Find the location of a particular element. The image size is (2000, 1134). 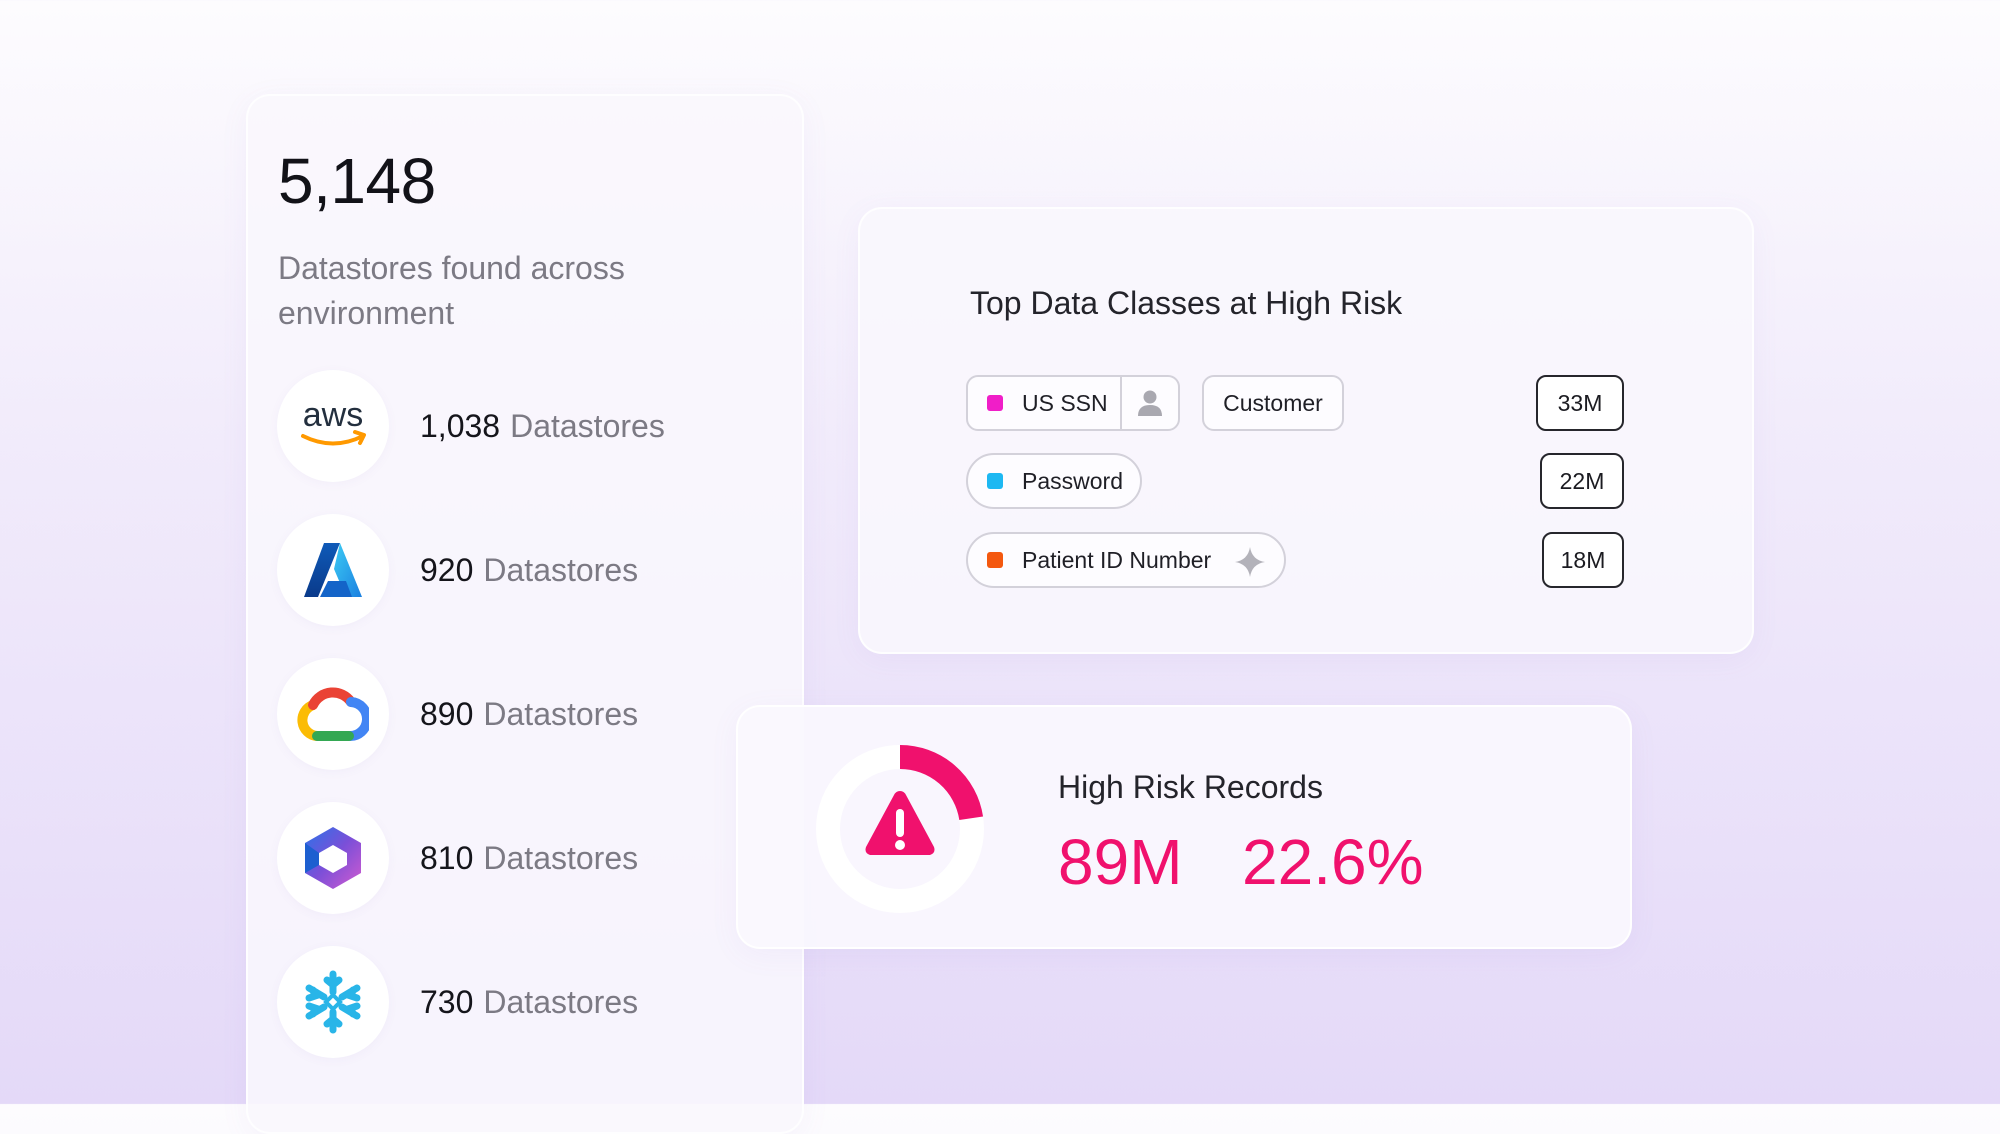

patient-id-color-dot is located at coordinates (995, 560).